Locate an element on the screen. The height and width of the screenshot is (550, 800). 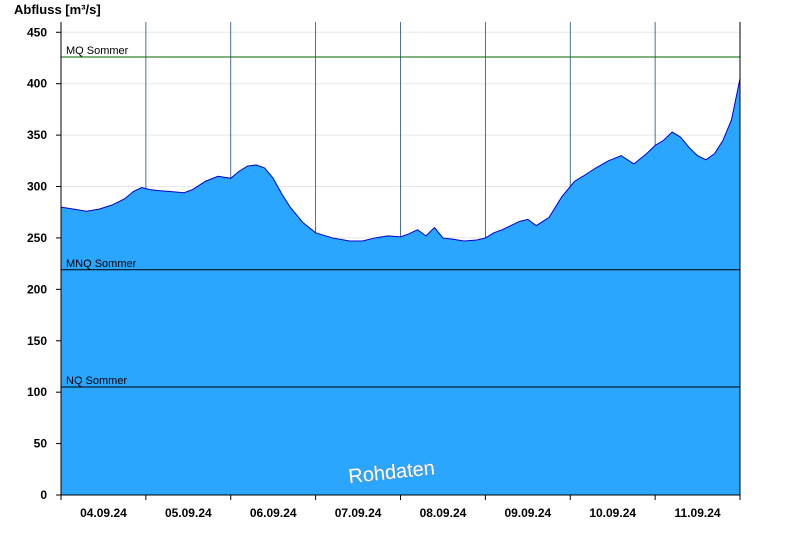
y-tick-label: 0 is located at coordinates (43, 495).